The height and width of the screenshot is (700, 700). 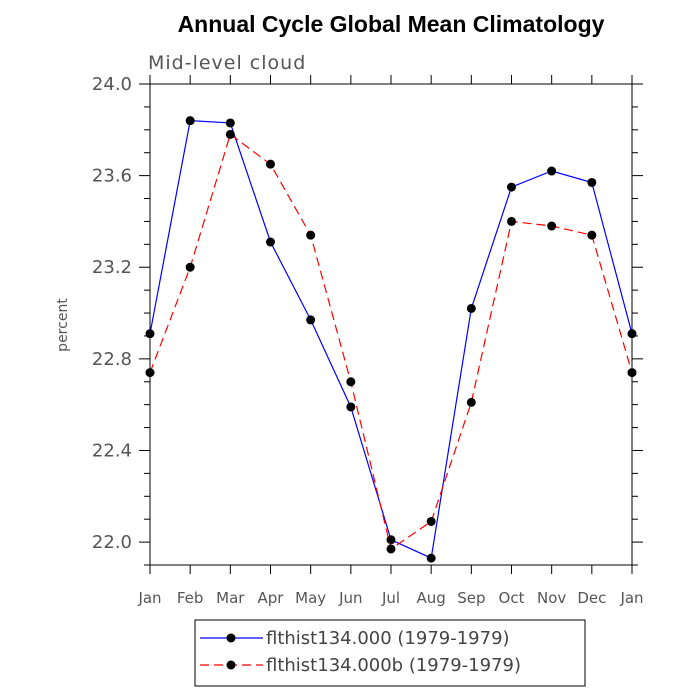 What do you see at coordinates (112, 359) in the screenshot?
I see `y-tick-label: 22.8` at bounding box center [112, 359].